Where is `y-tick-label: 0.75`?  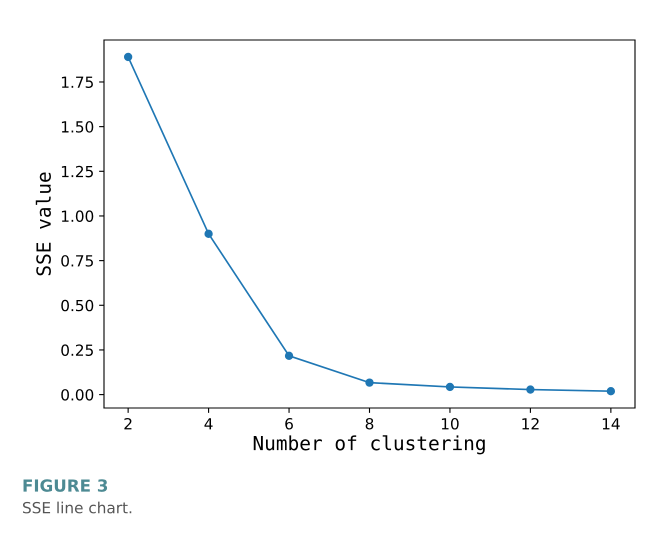
y-tick-label: 0.75 is located at coordinates (77, 261).